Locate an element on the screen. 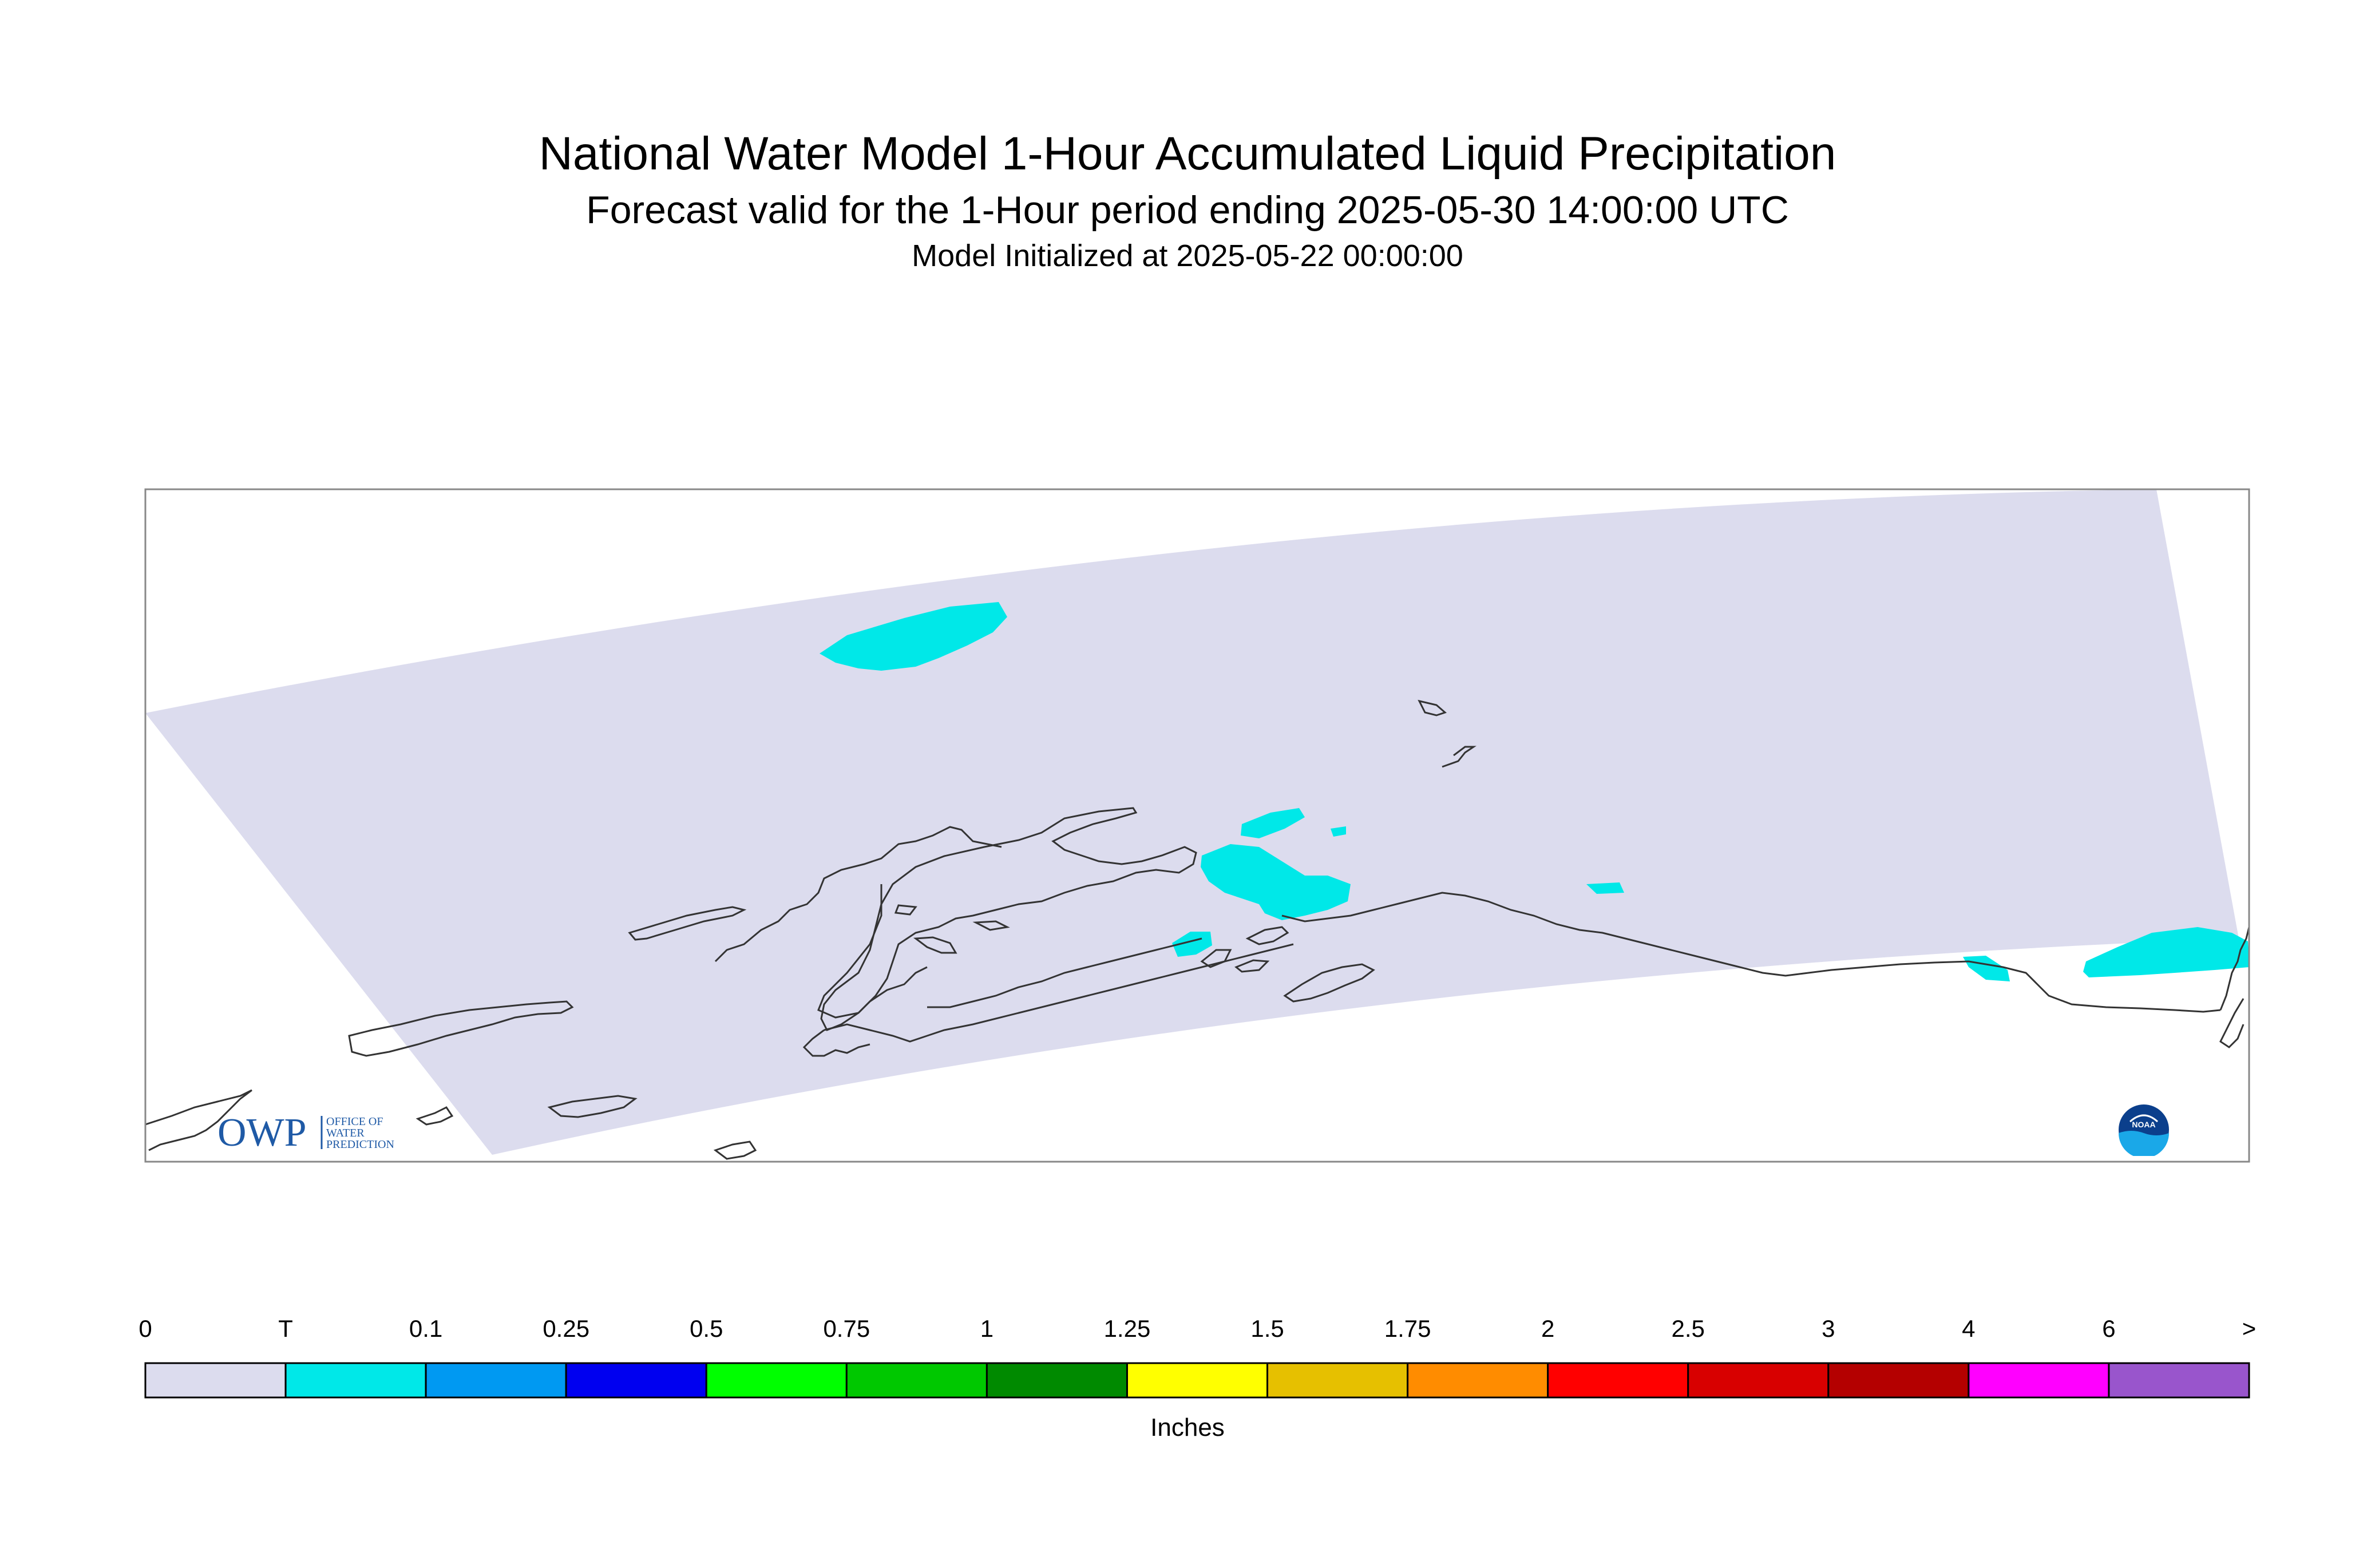 The height and width of the screenshot is (1568, 2375). coastline-peninsula is located at coordinates (872, 951).